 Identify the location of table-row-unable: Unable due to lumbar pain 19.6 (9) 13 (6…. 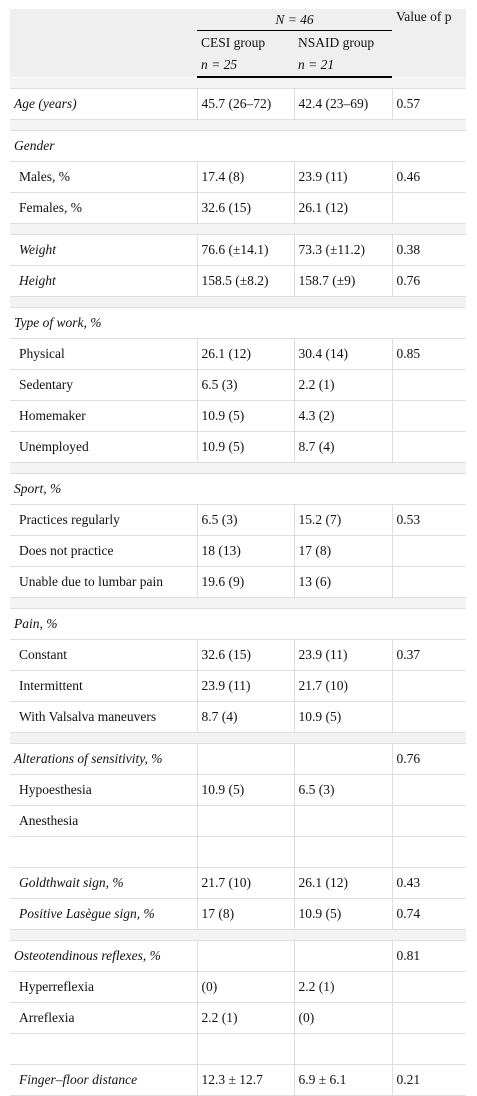
(238, 582).